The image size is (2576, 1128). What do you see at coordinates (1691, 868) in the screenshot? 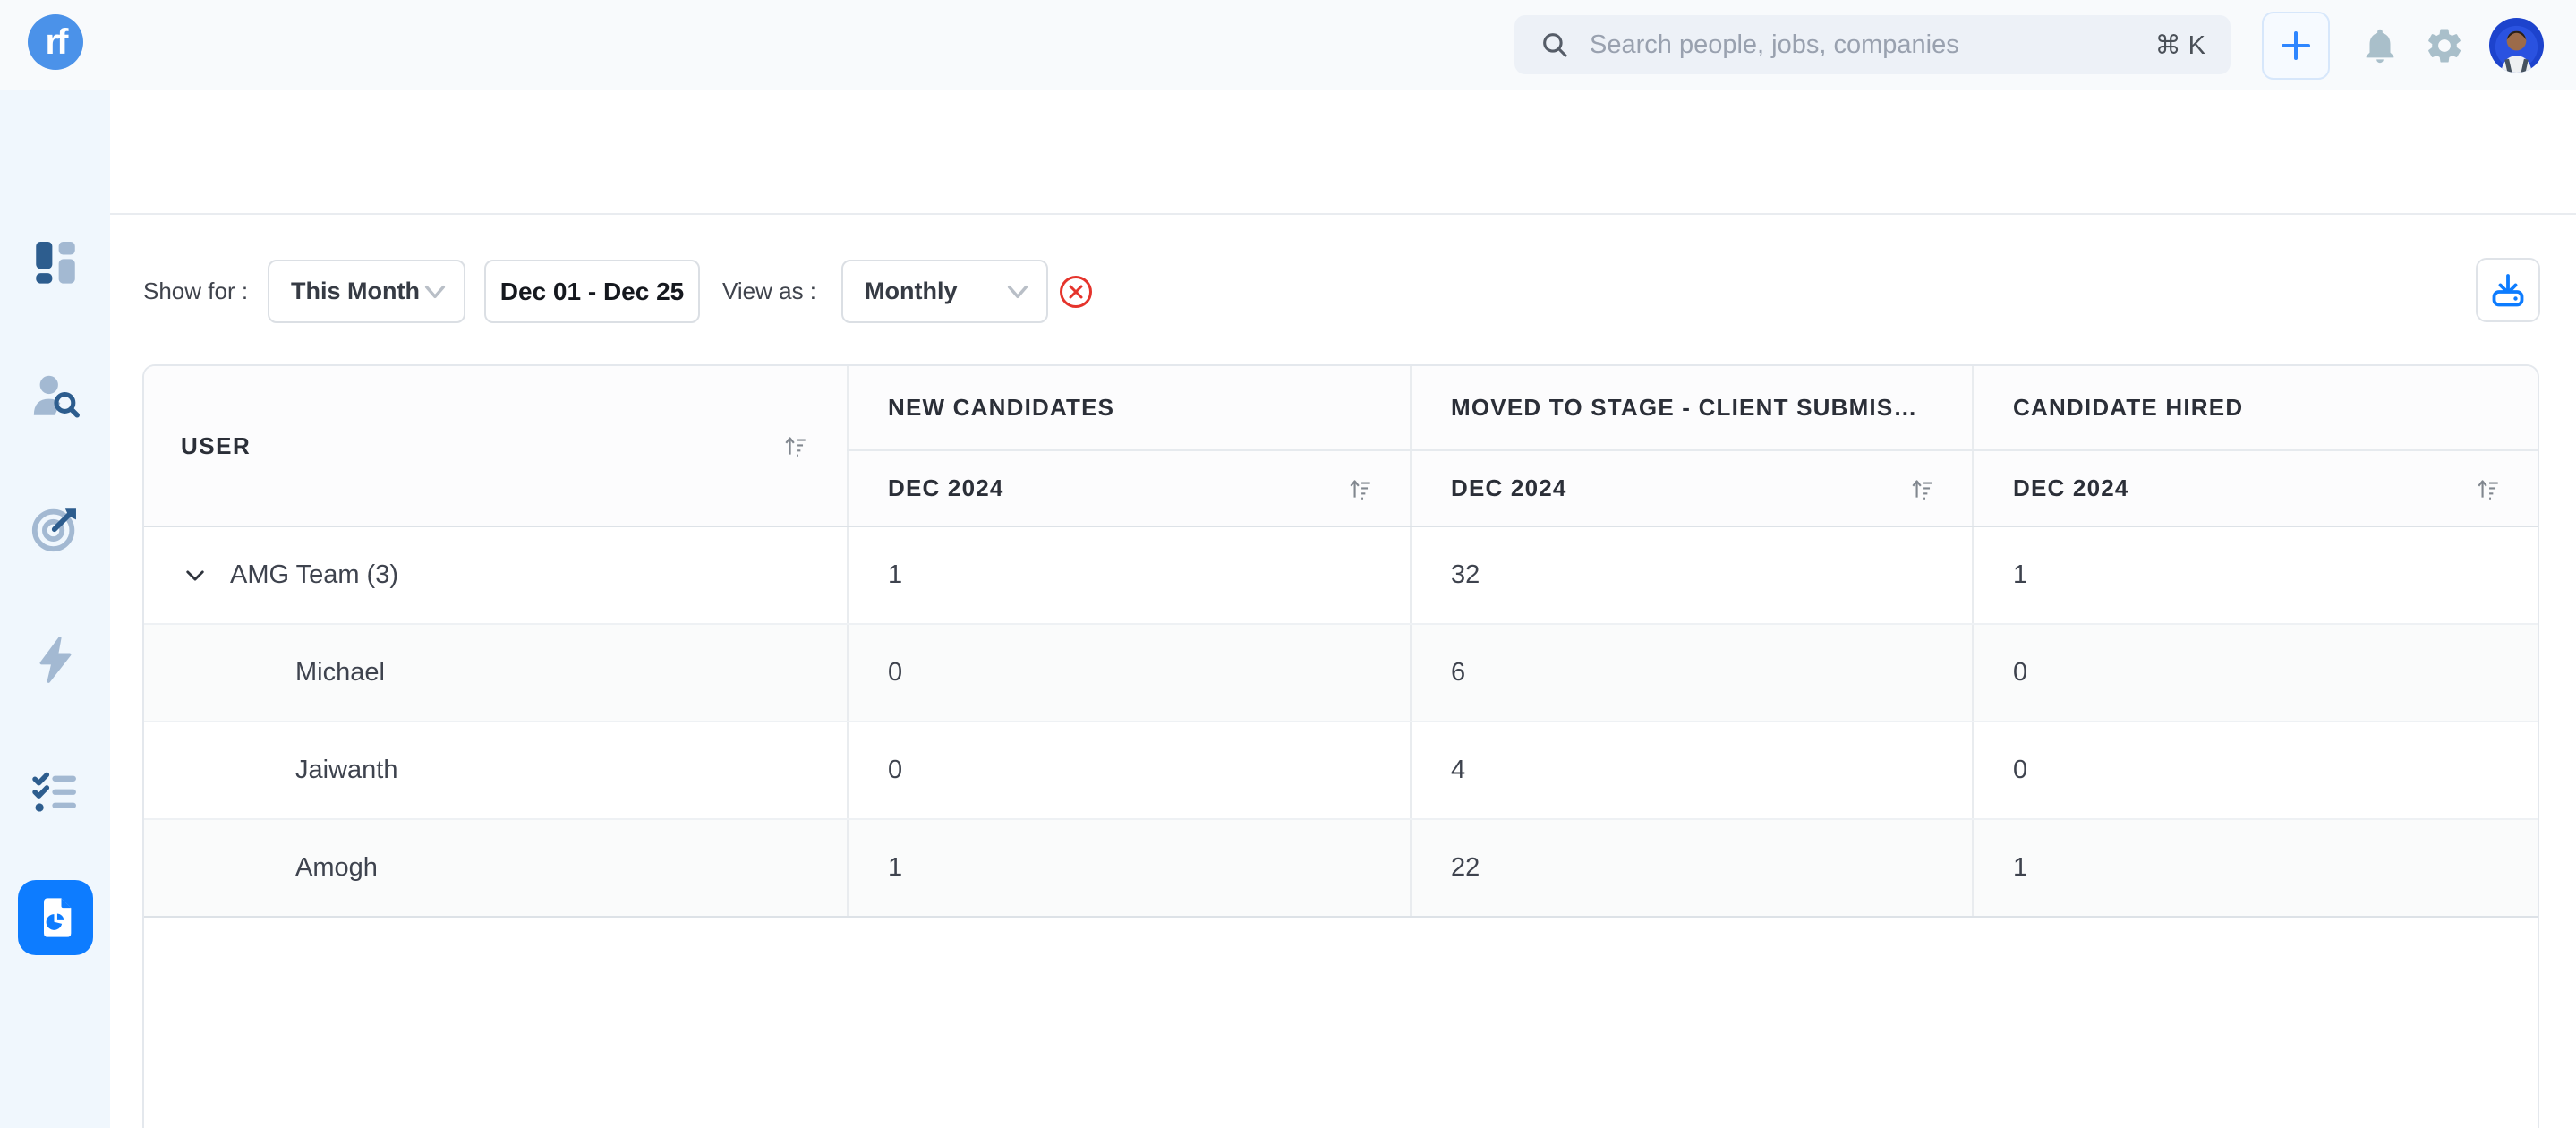
I see `value-cell: 22` at bounding box center [1691, 868].